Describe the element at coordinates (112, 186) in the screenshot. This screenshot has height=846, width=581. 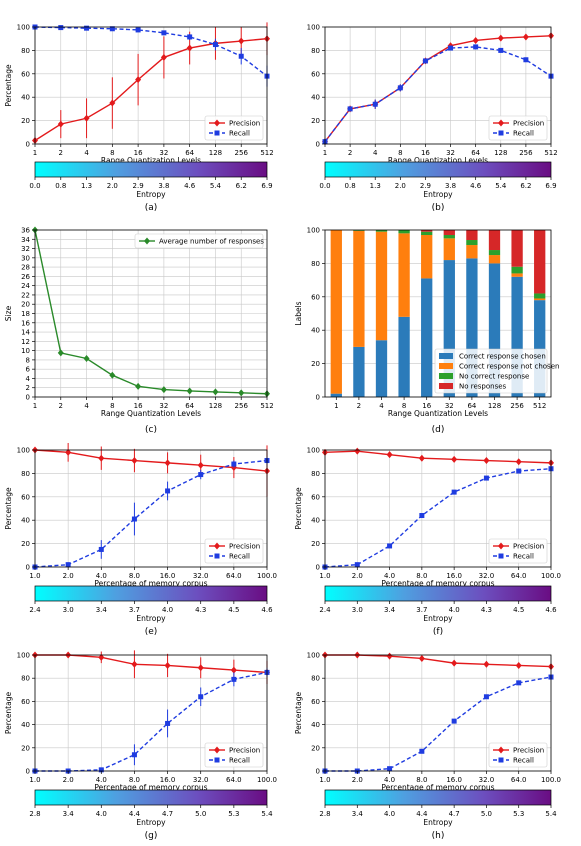
I see `colorbar-tick-label: 2.0` at that location.